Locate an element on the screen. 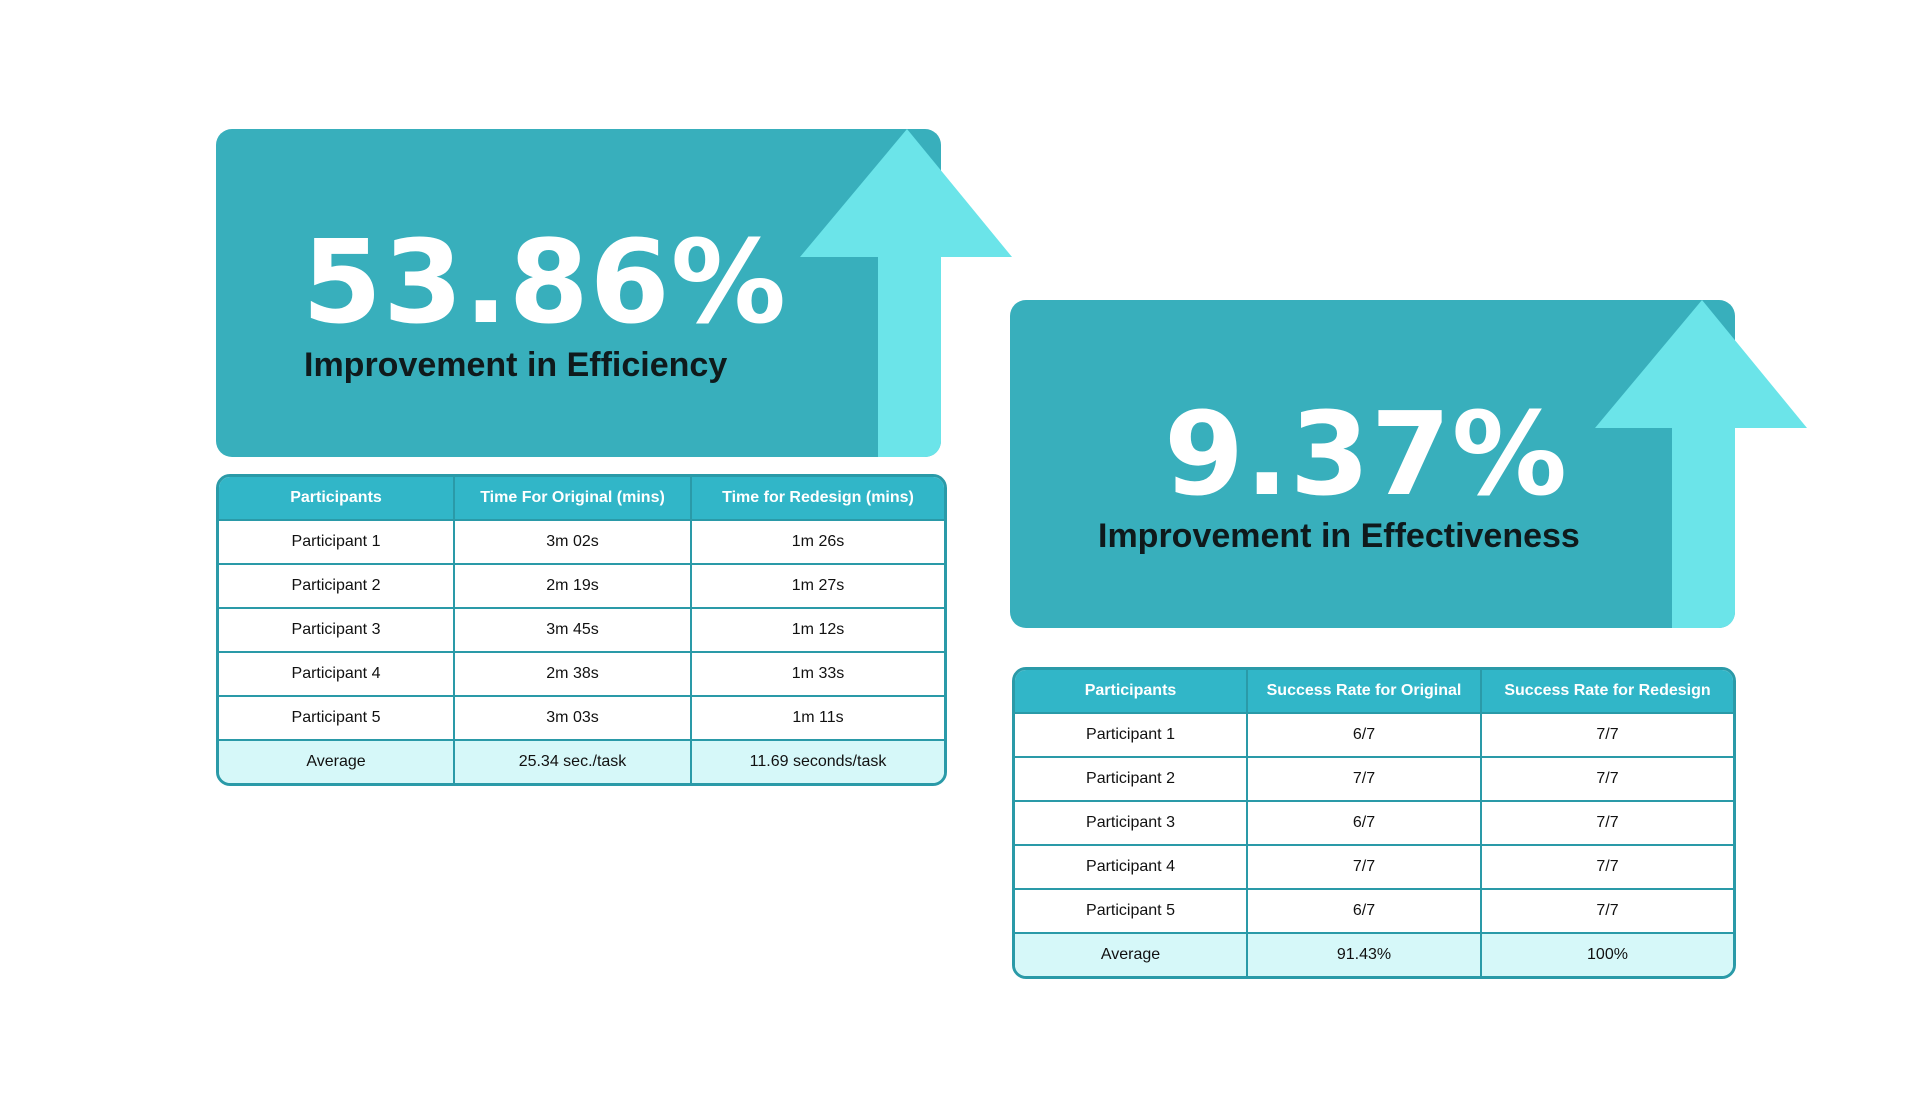  table-row: Participant 2 2m 19s 1m 27s is located at coordinates (581, 587).